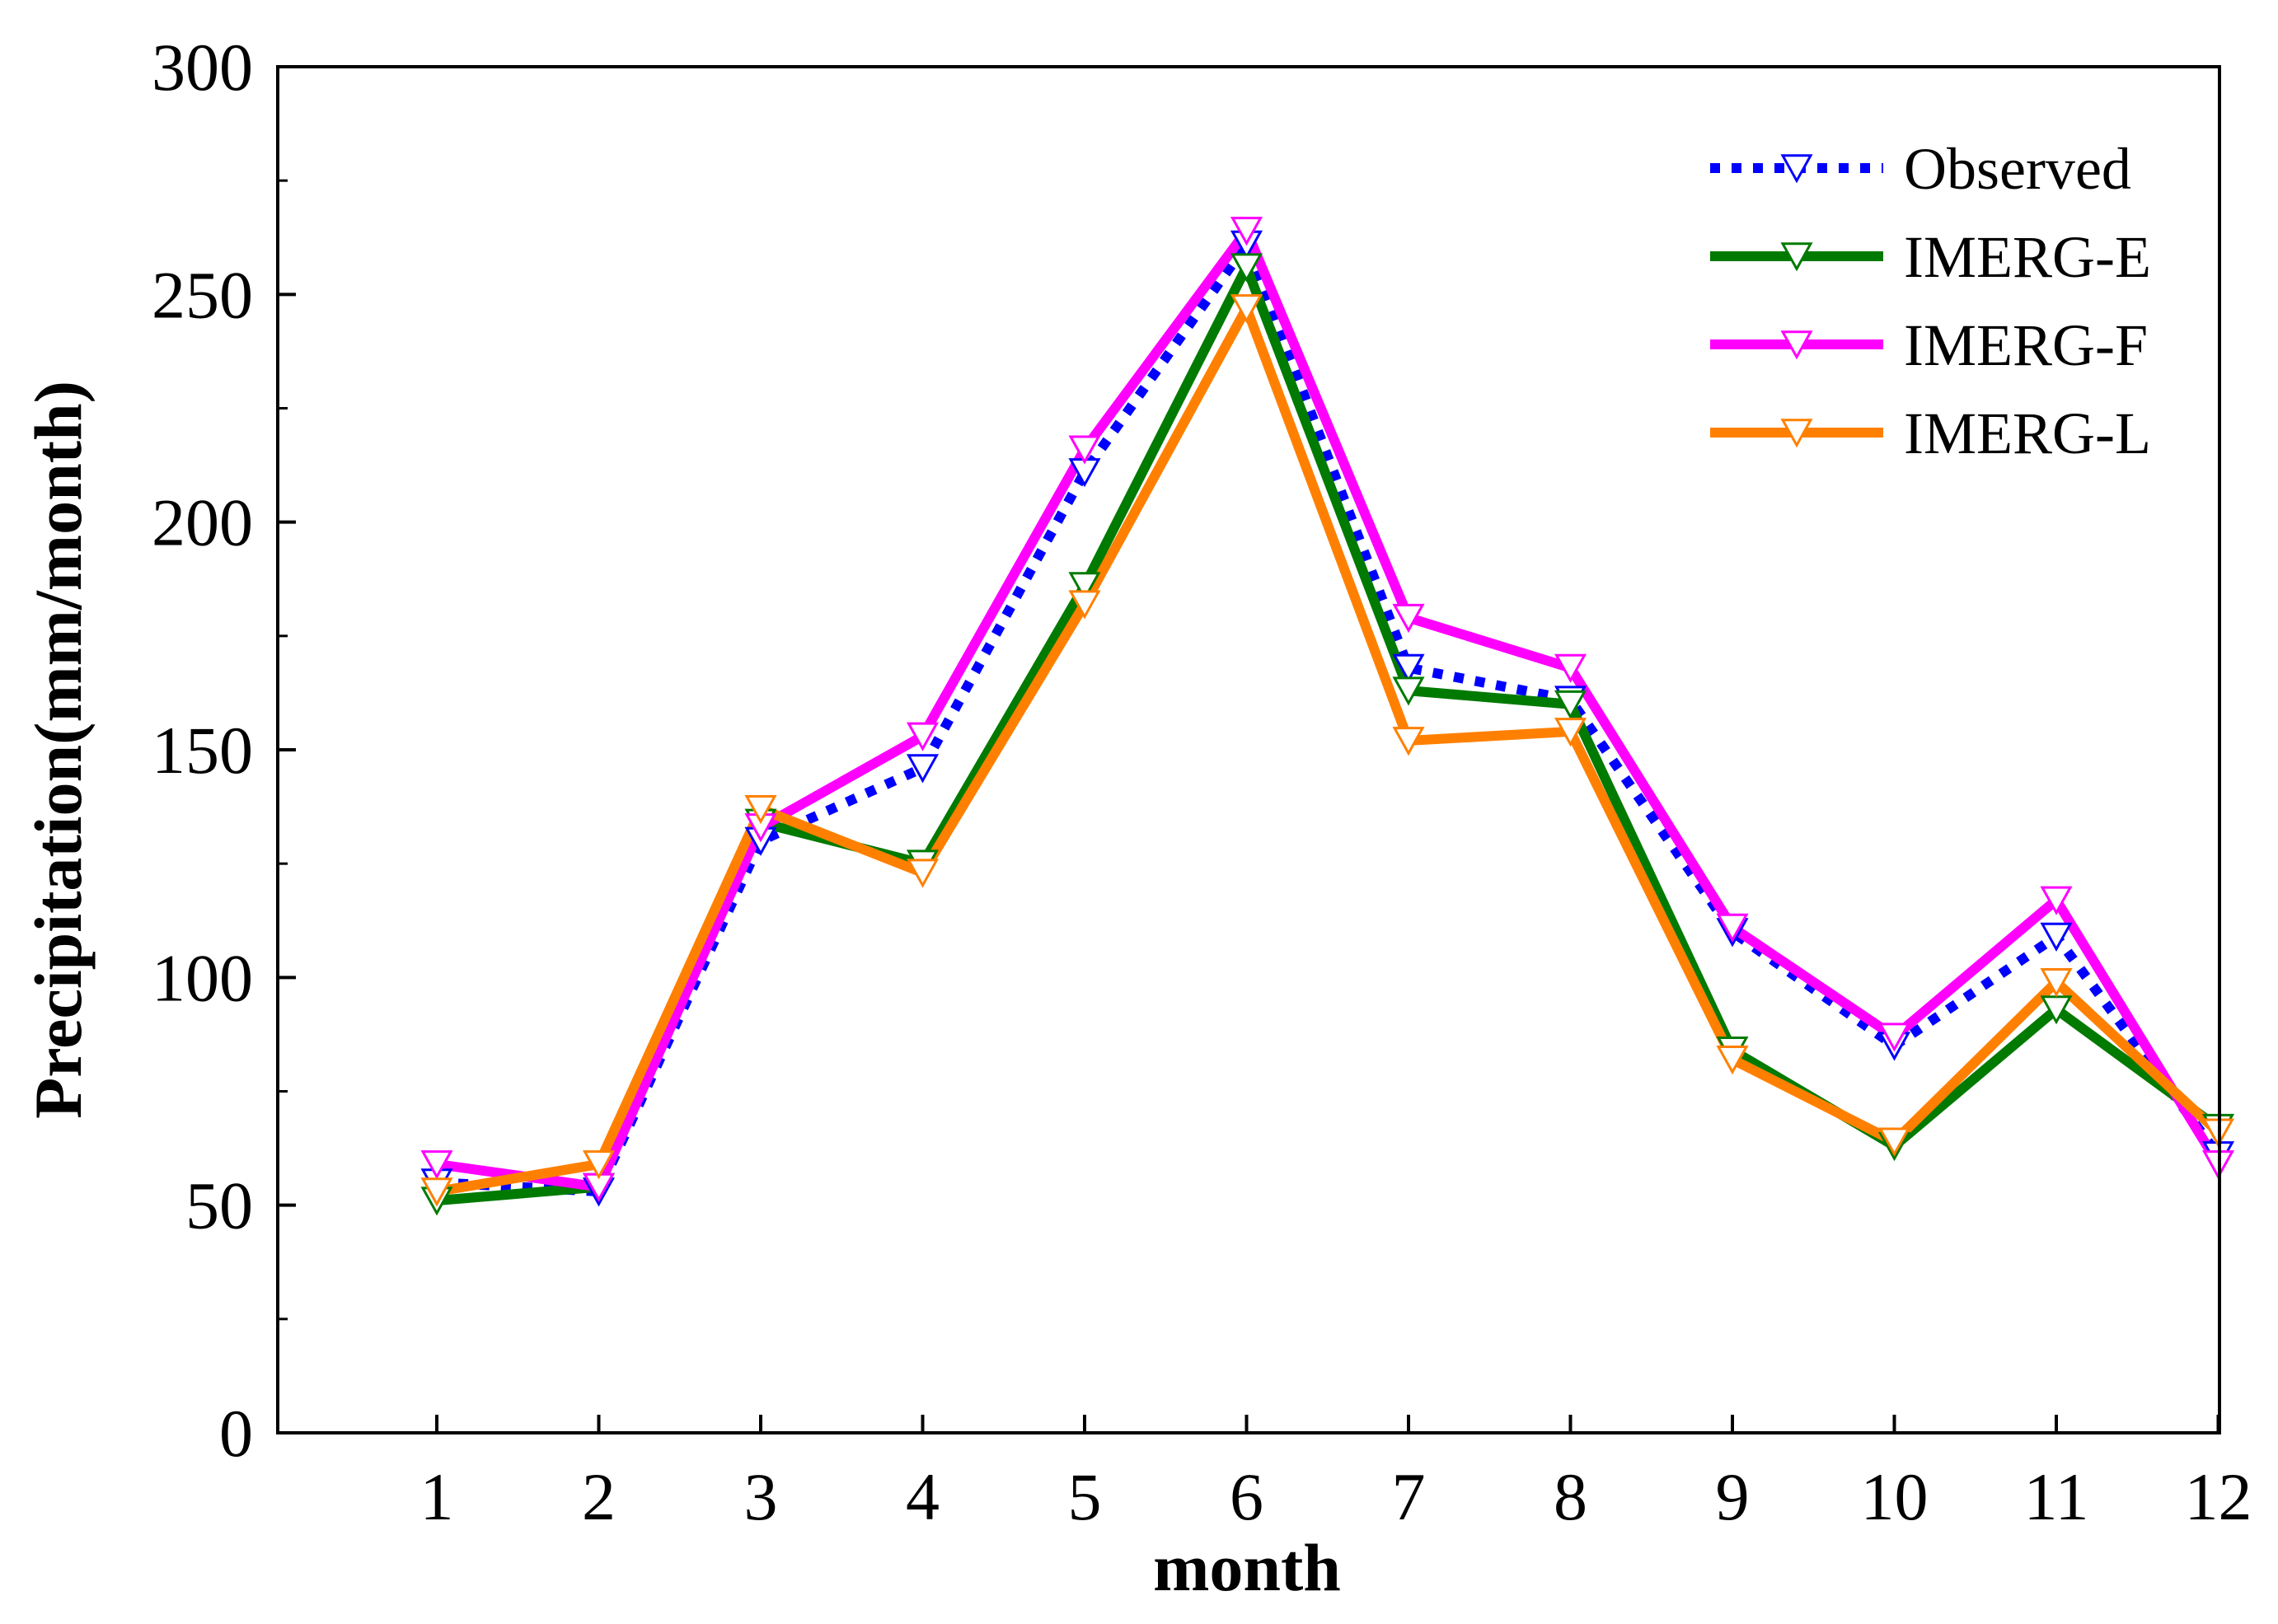 This screenshot has height=1624, width=2278. What do you see at coordinates (1895, 1496) in the screenshot?
I see `x-tick-label: 10` at bounding box center [1895, 1496].